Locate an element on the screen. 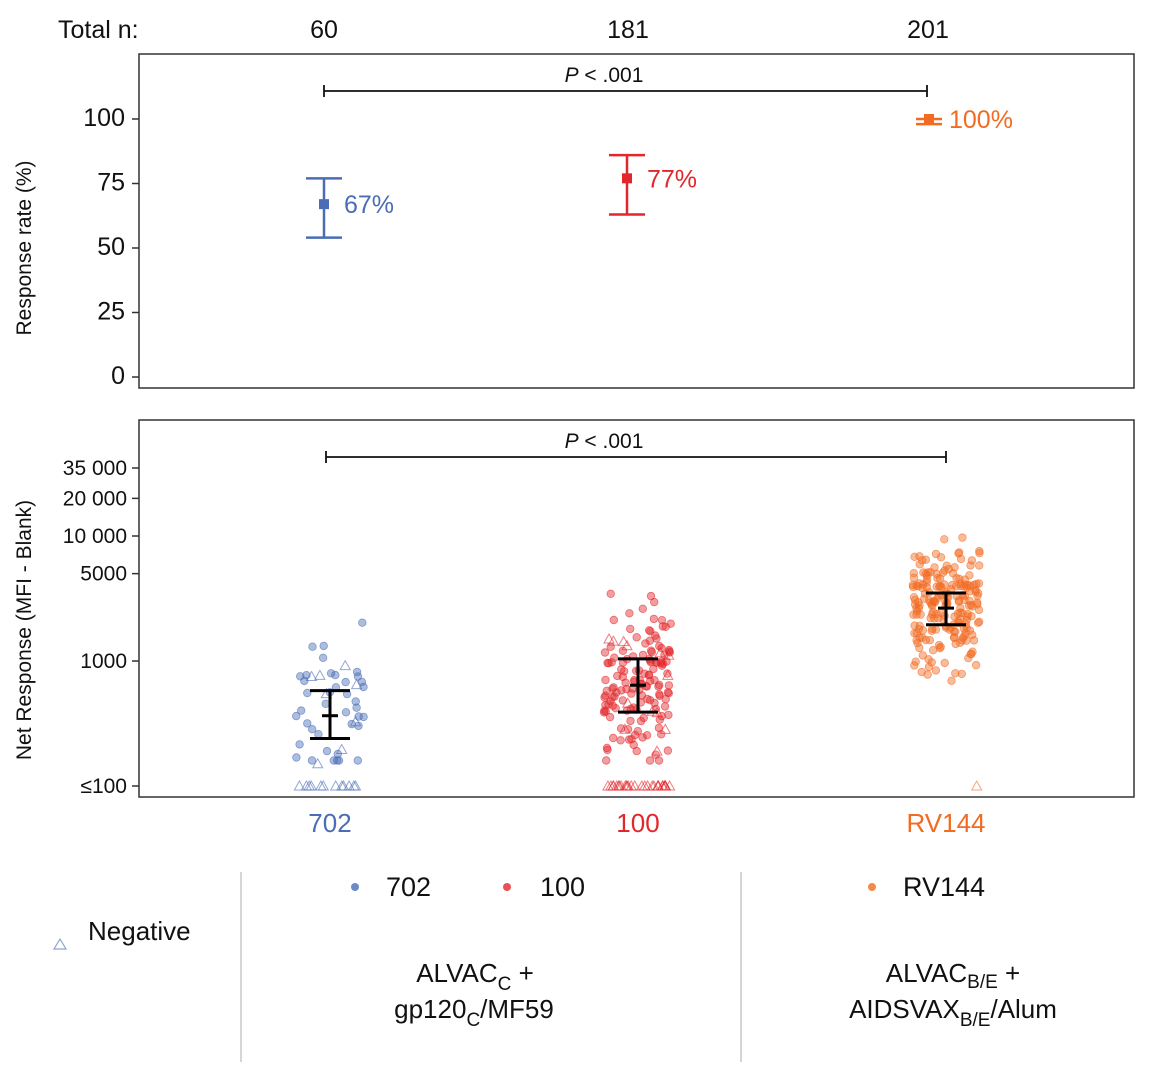  negative-point-RV144 is located at coordinates (976, 785).